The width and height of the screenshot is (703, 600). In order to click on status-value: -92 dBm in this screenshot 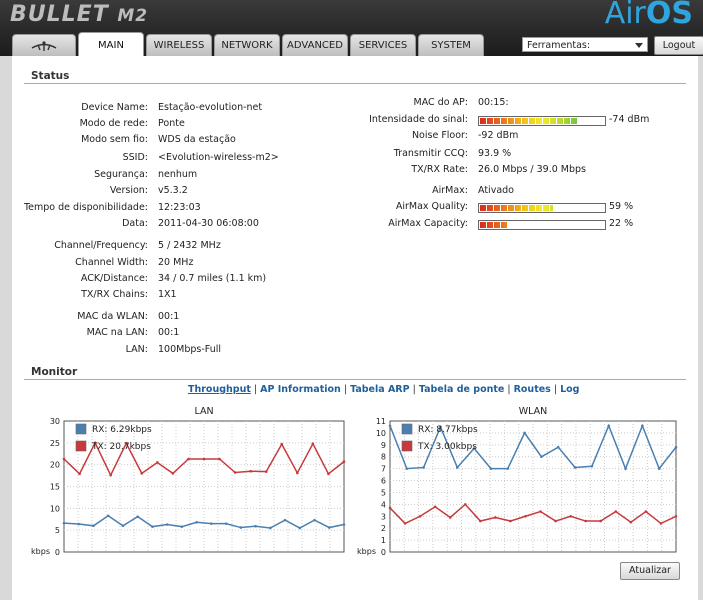, I will do `click(498, 135)`.